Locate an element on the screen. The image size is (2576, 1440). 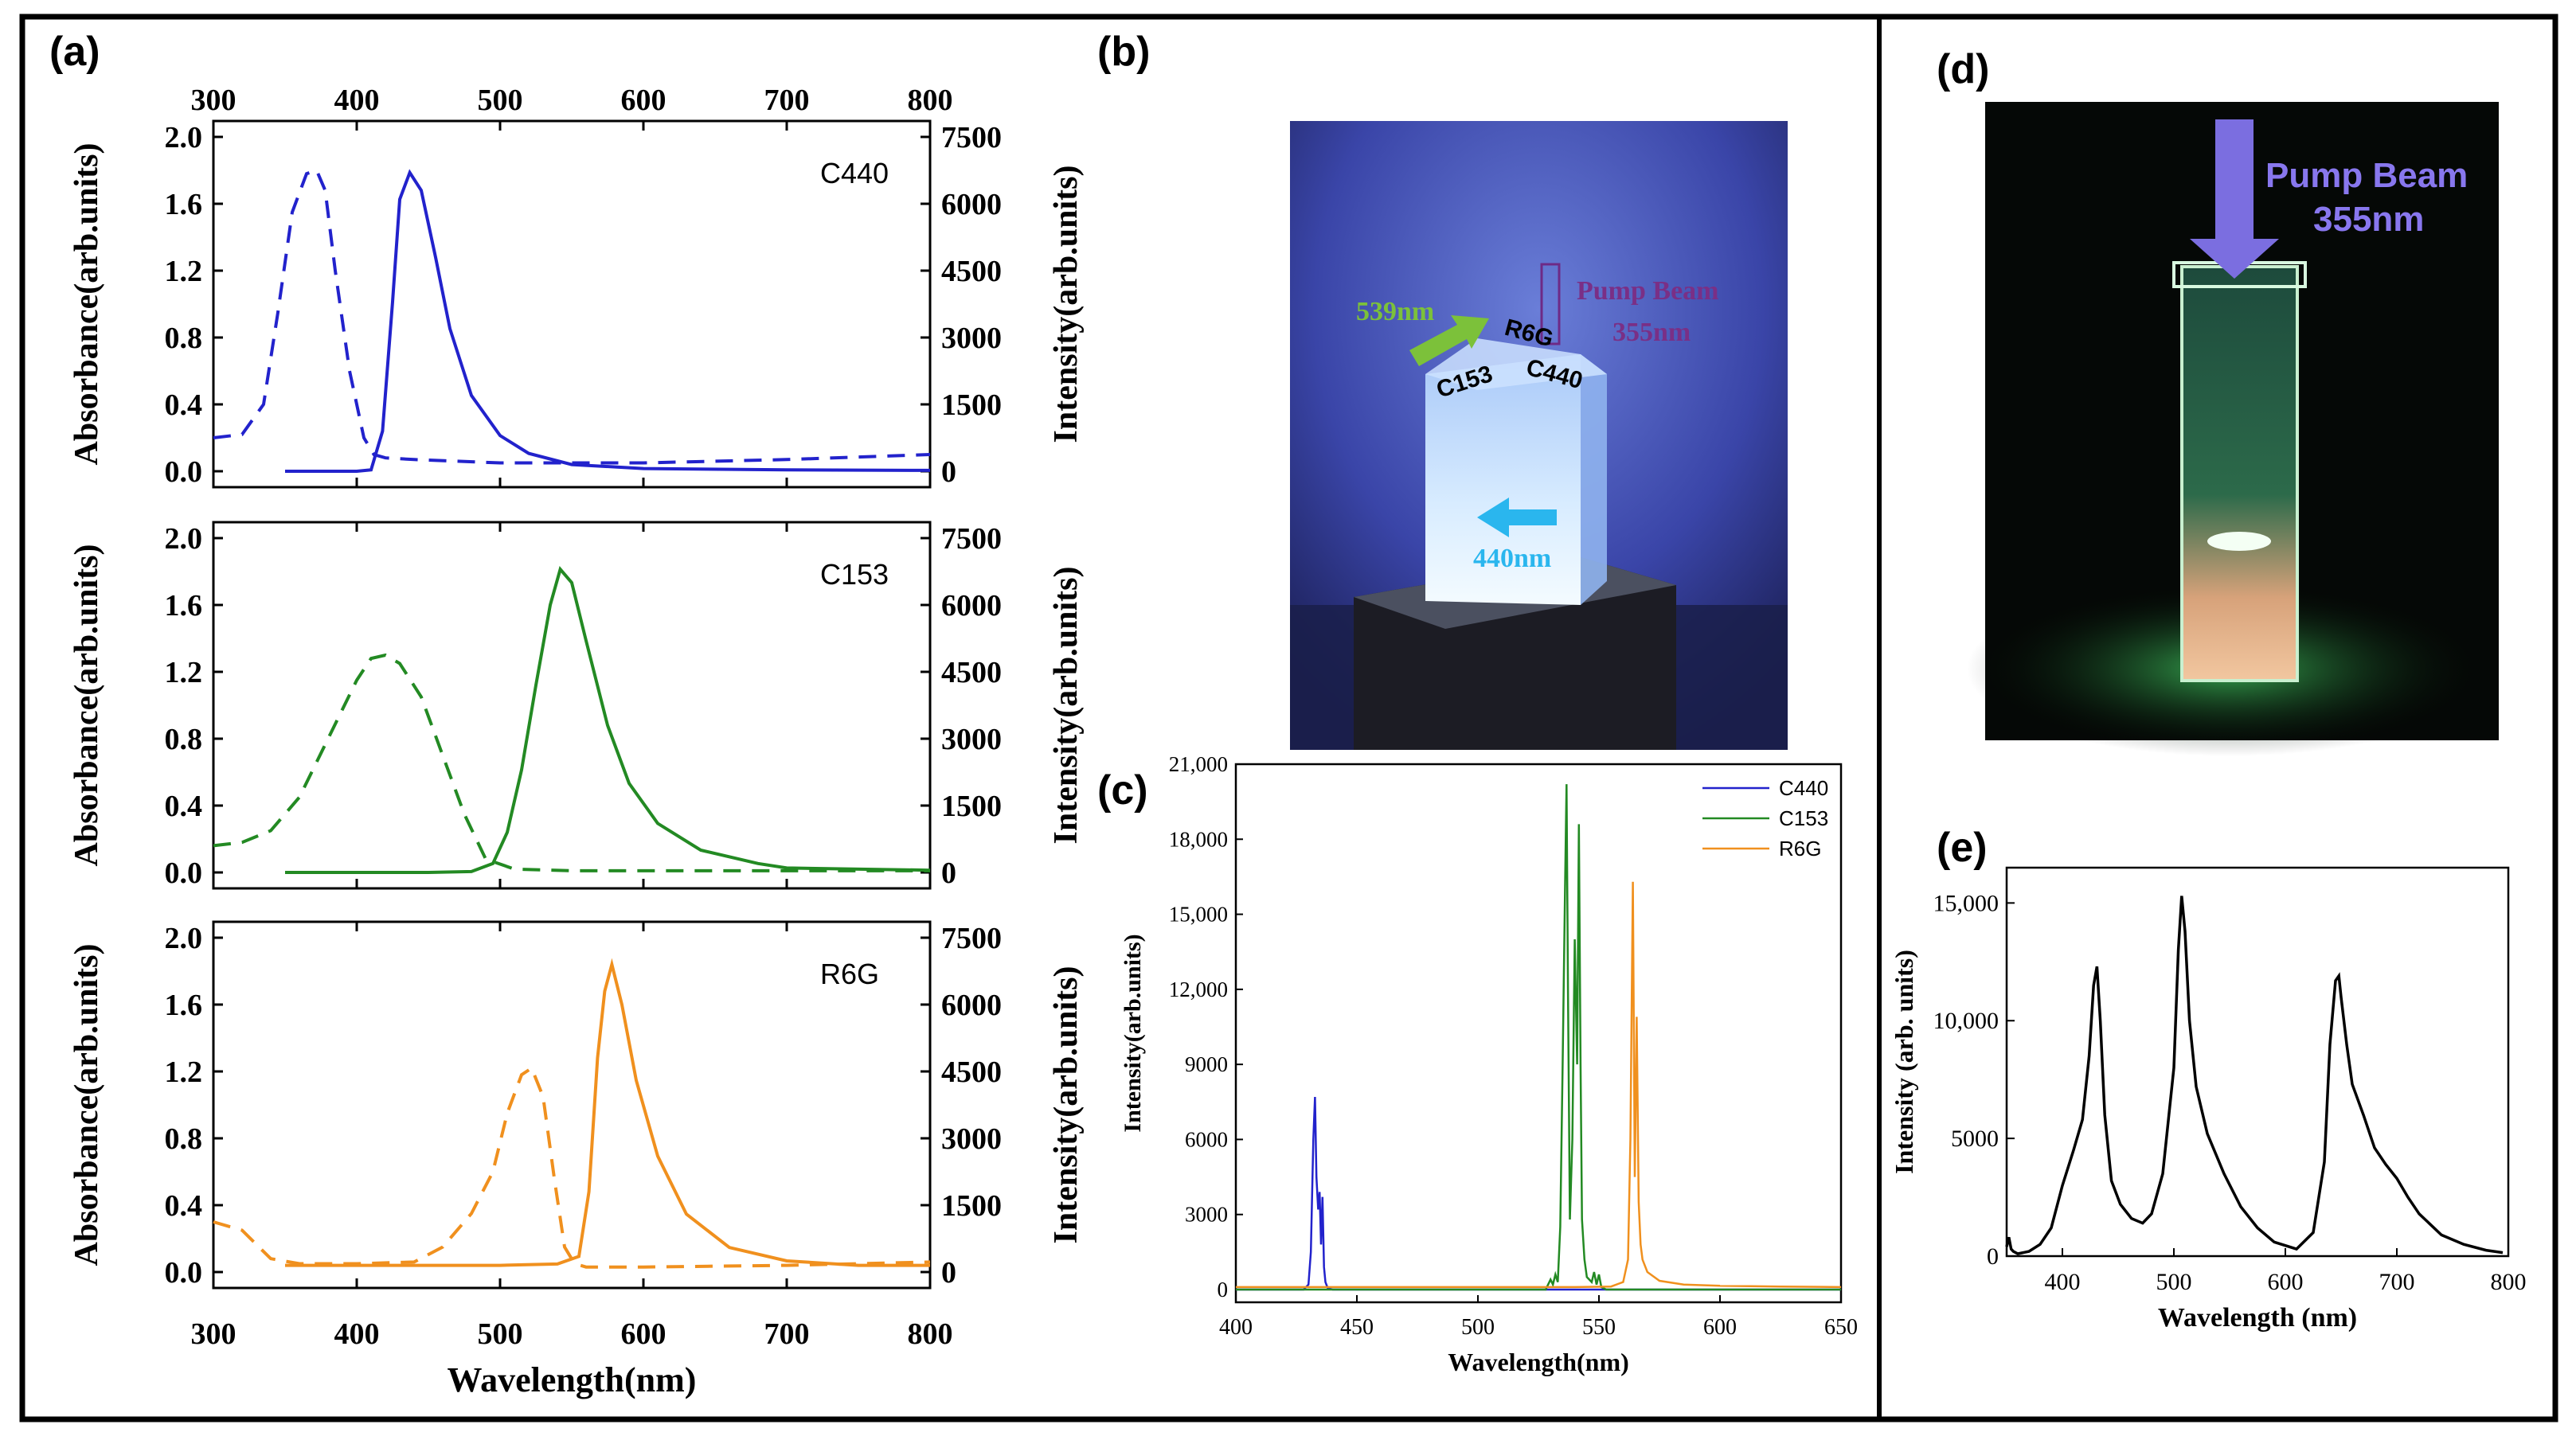
photo-d-cuvette is located at coordinates (2239, 474).